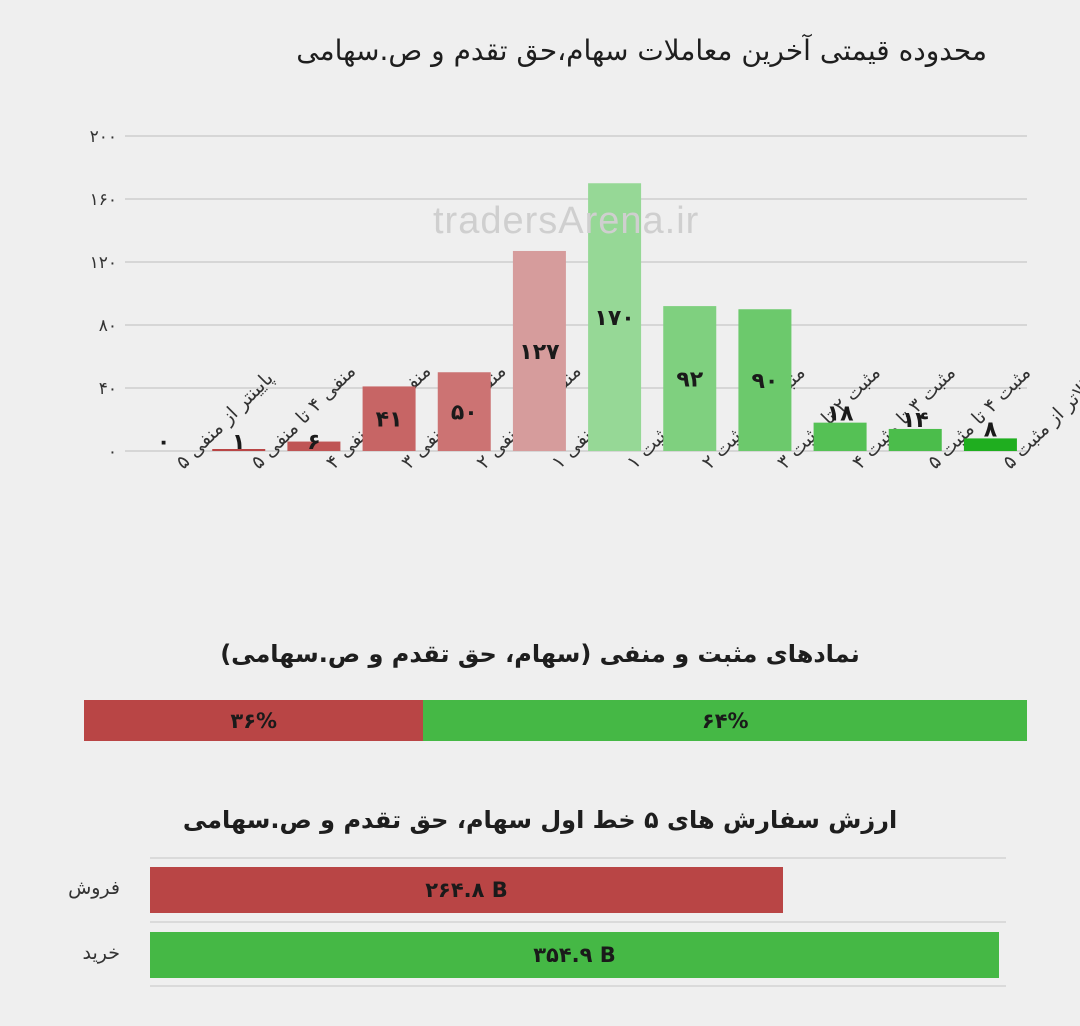  I want to click on data-label: ۰, so click(163, 442).